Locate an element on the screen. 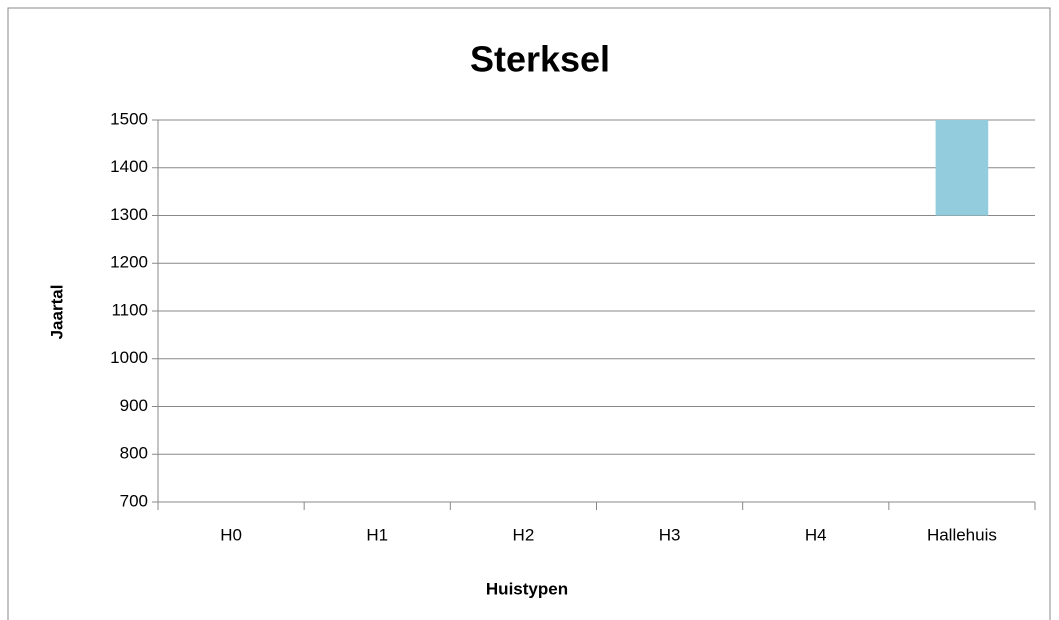  y-tick-label: 1100 is located at coordinates (129, 309).